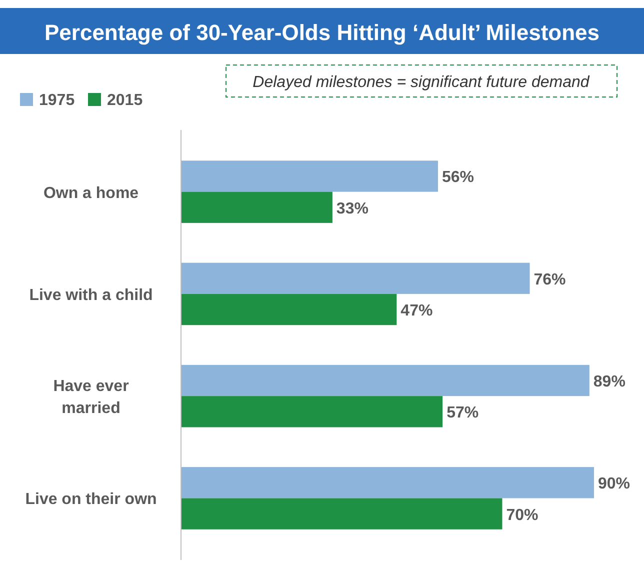 The height and width of the screenshot is (562, 644). What do you see at coordinates (91, 295) in the screenshot?
I see `y-tick-label: Live with a child` at bounding box center [91, 295].